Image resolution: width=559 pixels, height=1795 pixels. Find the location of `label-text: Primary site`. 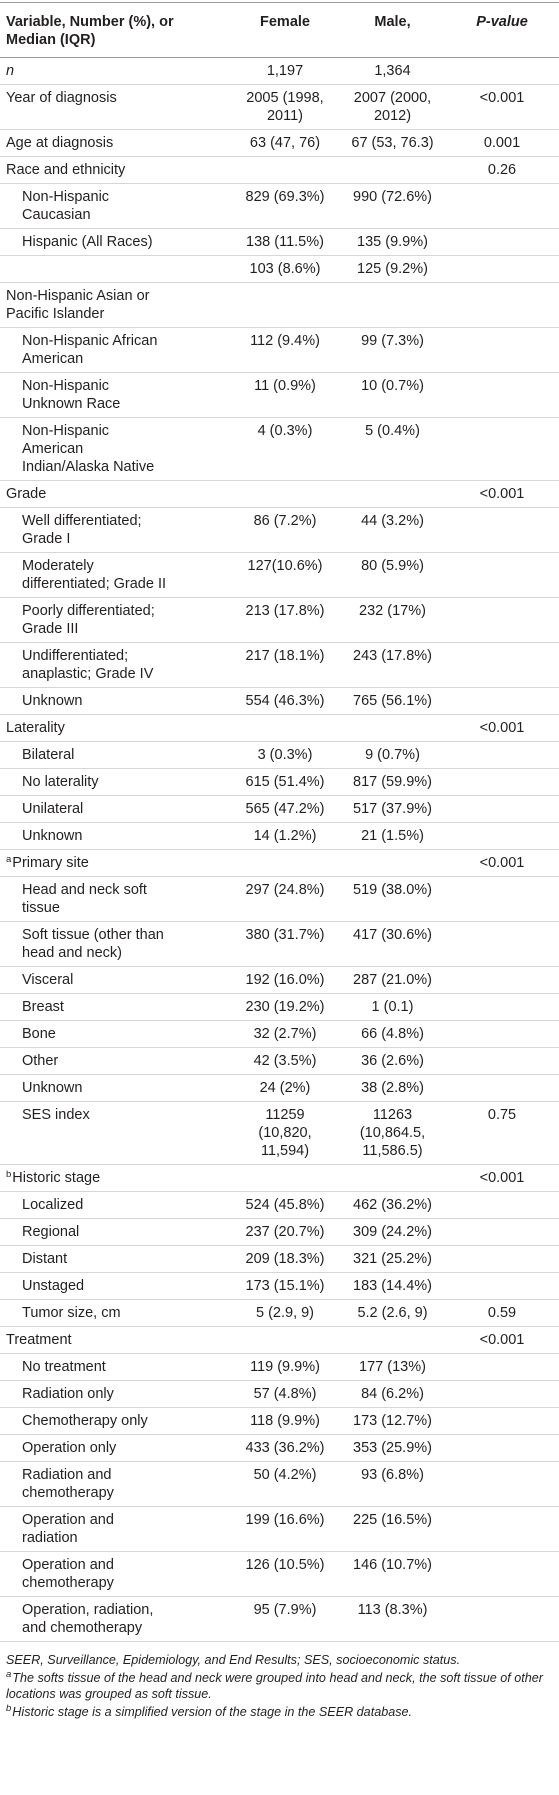

label-text: Primary site is located at coordinates (50, 863).